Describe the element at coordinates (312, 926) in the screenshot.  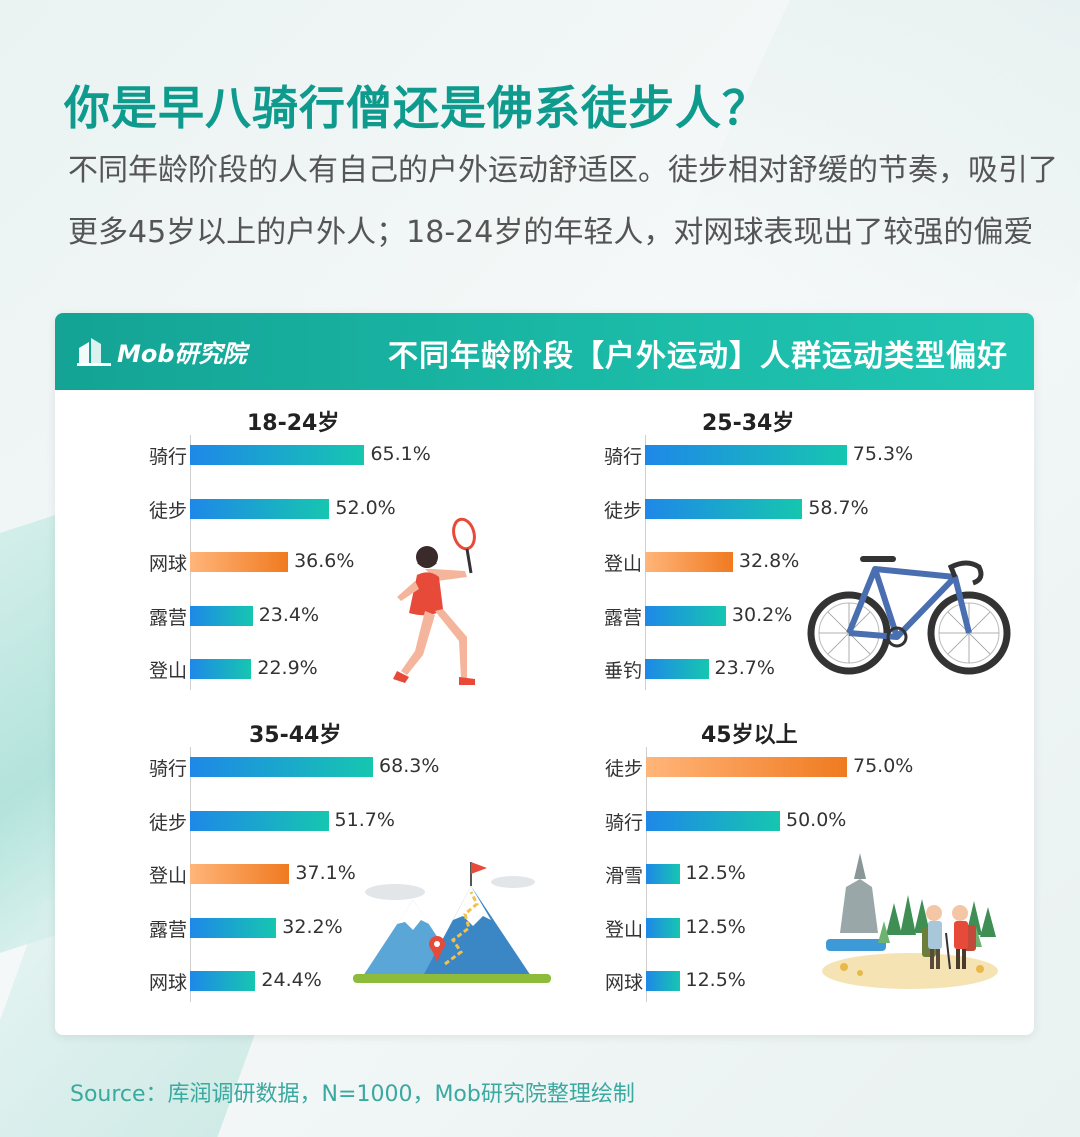
I see `value-label: 32.2%` at that location.